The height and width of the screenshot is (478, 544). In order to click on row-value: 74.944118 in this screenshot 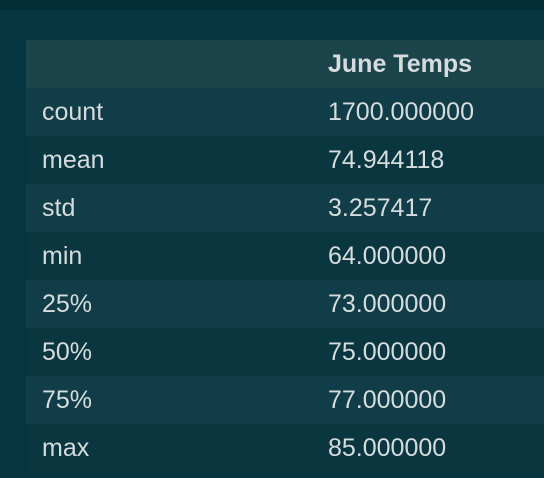, I will do `click(436, 160)`.